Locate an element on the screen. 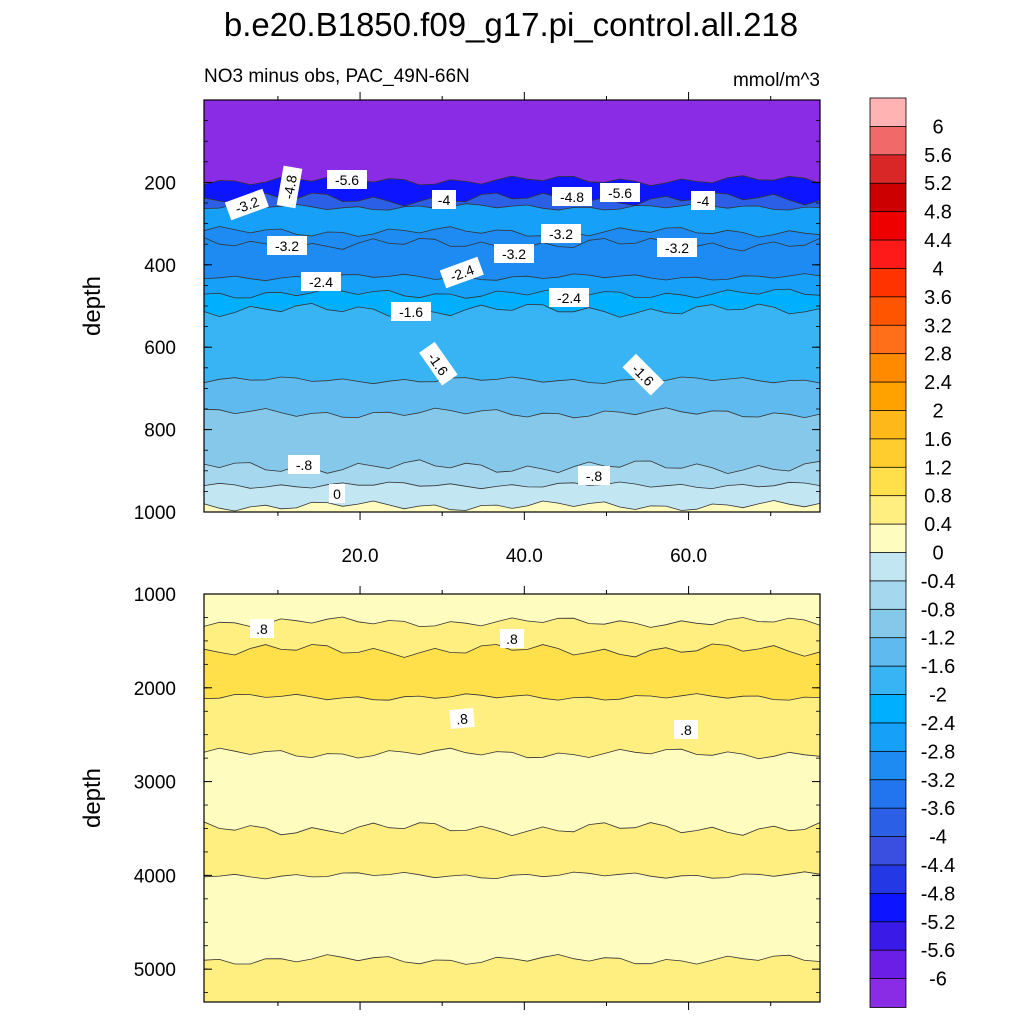 The image size is (1024, 1024). colorbar-label: -3.6 is located at coordinates (938, 809).